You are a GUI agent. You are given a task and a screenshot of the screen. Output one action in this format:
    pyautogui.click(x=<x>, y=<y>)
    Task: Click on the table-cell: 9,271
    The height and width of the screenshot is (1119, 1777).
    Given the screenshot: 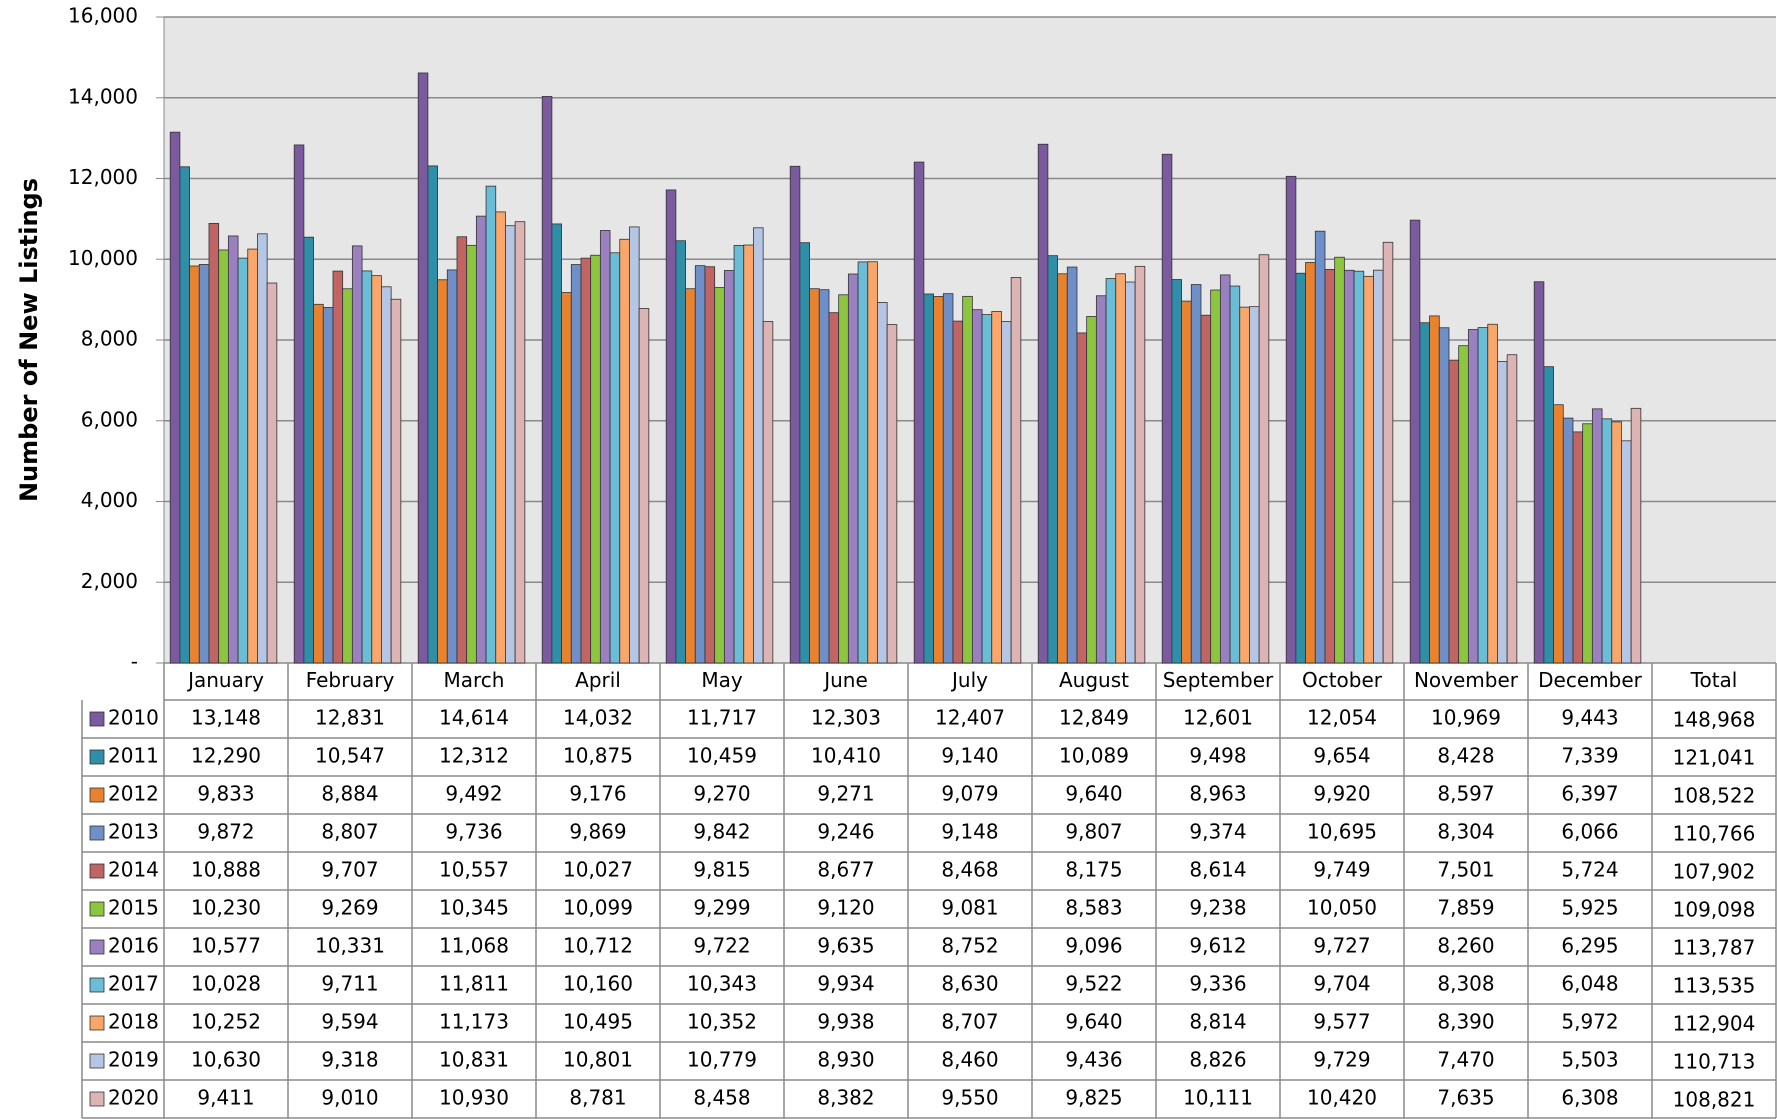 What is the action you would take?
    pyautogui.click(x=845, y=794)
    